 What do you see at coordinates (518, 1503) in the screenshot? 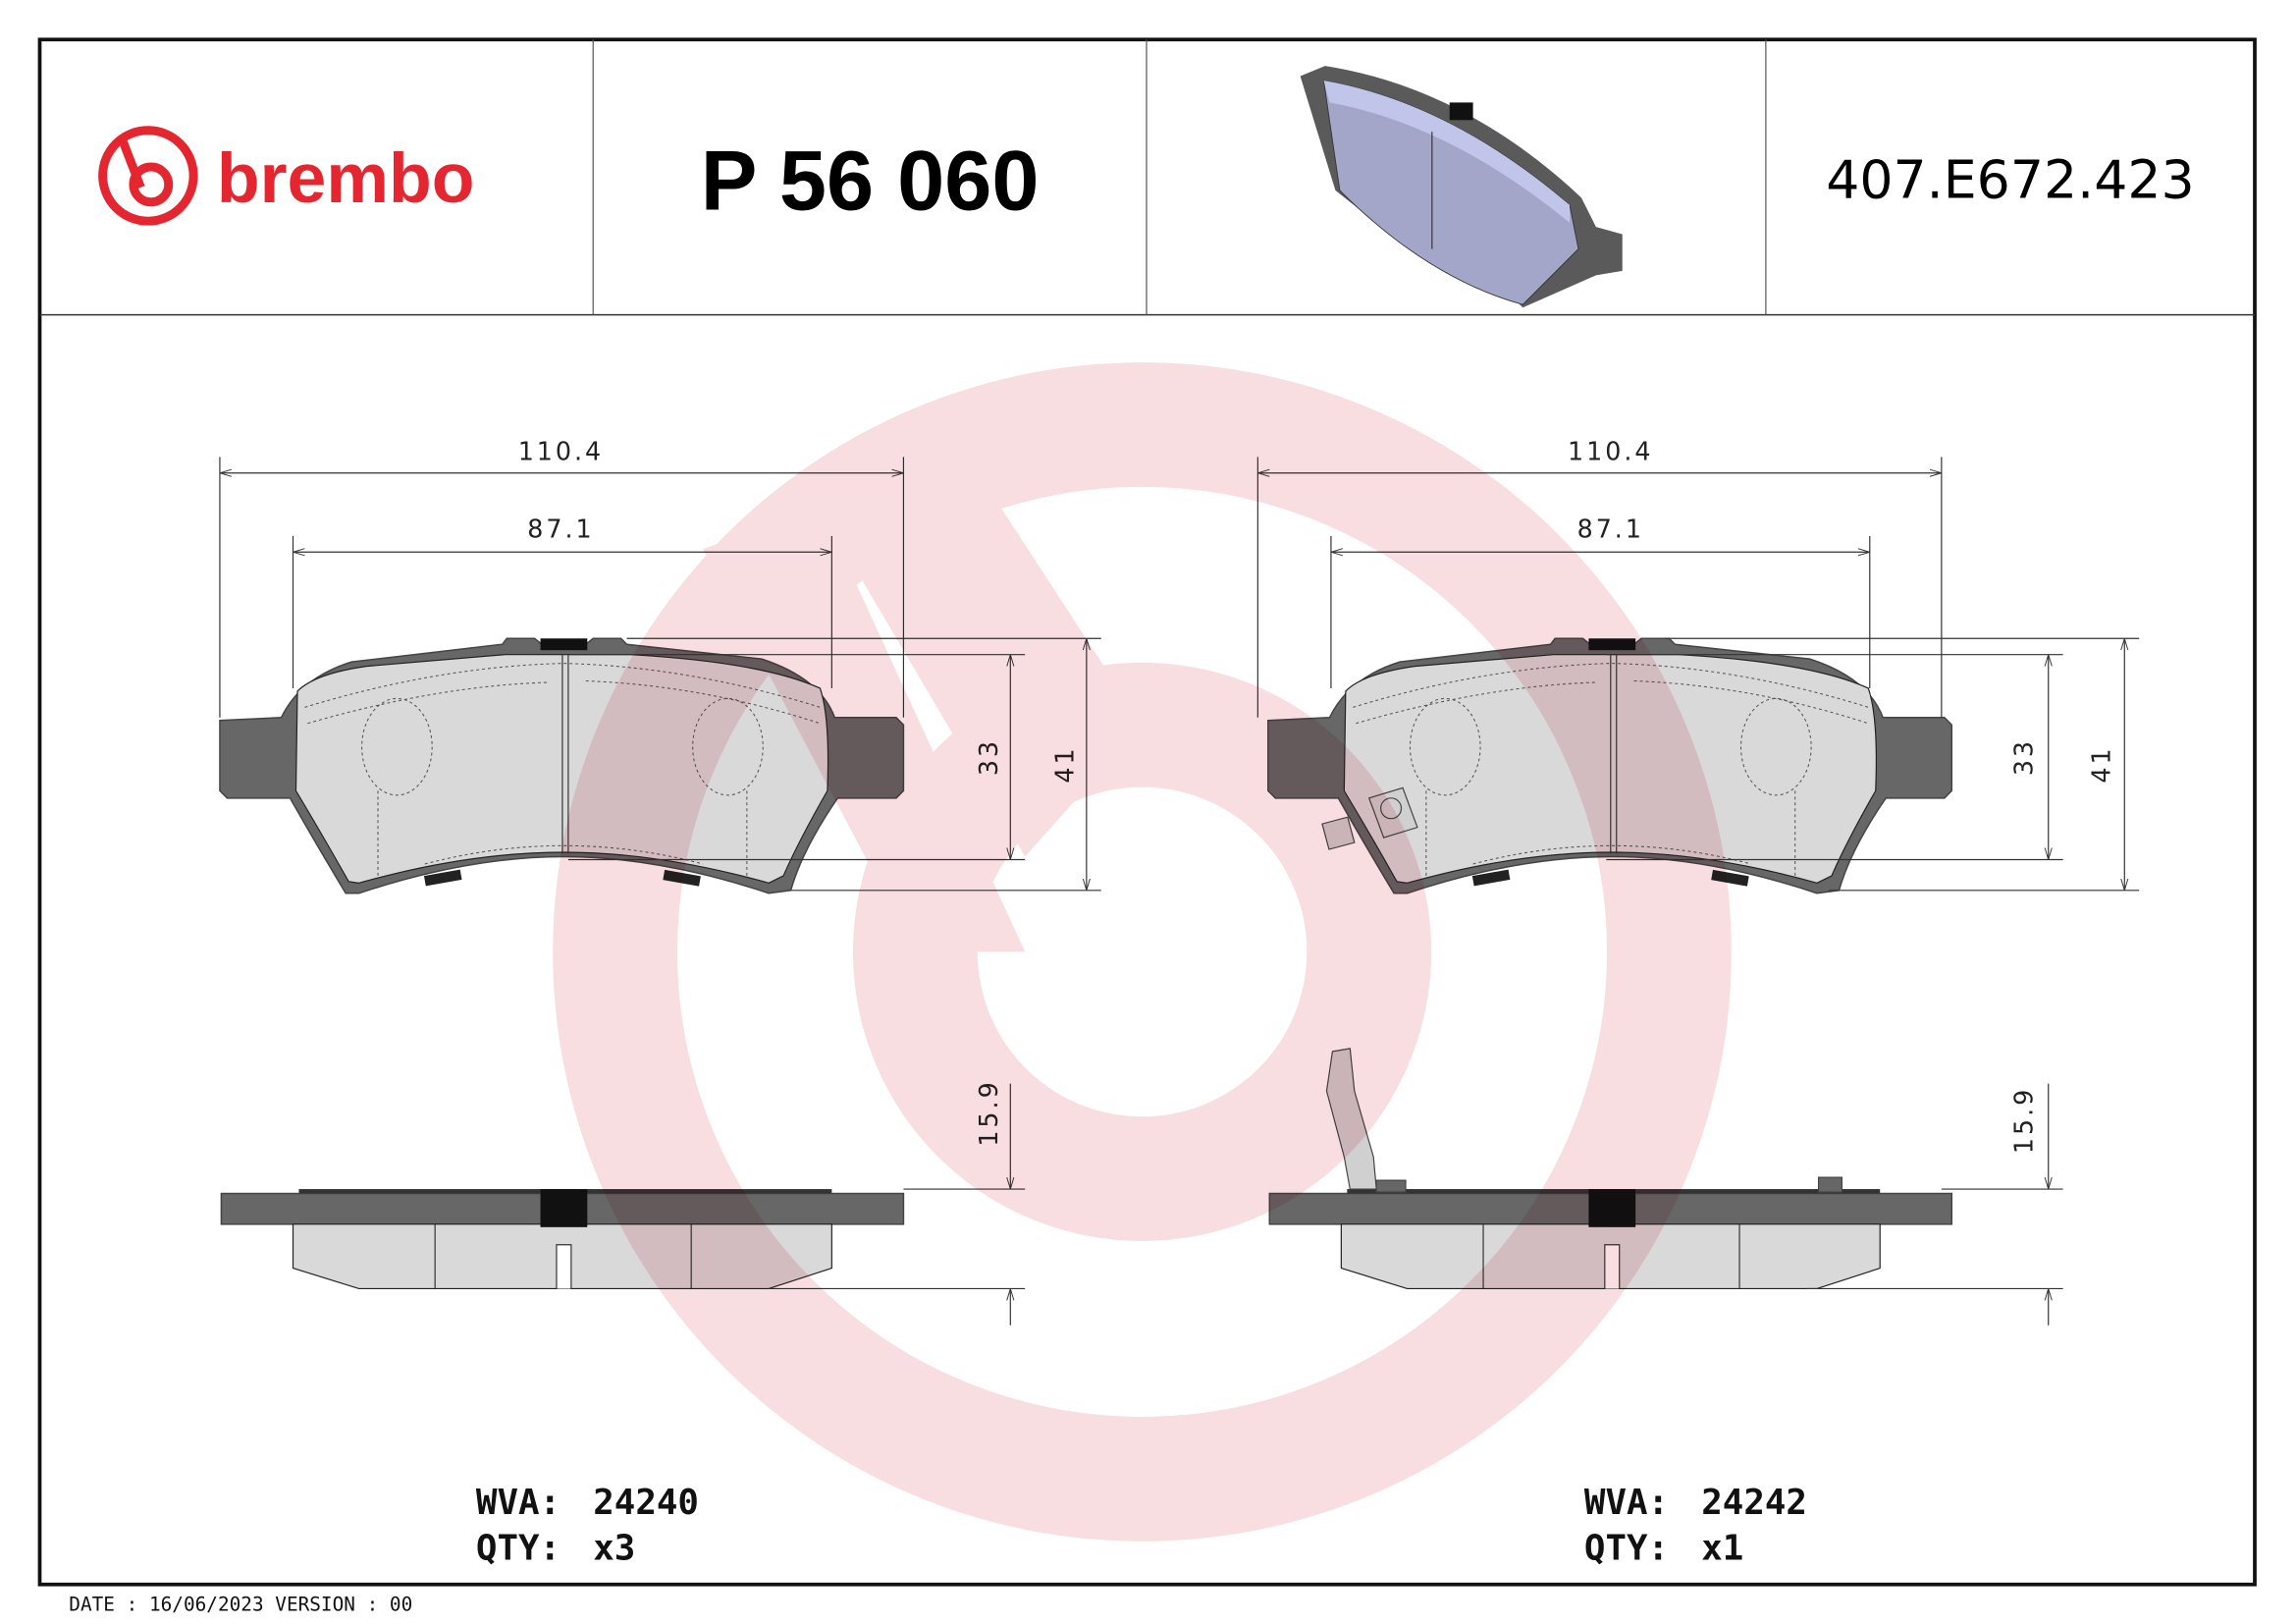
I see `wva-label-1: WVA:` at bounding box center [518, 1503].